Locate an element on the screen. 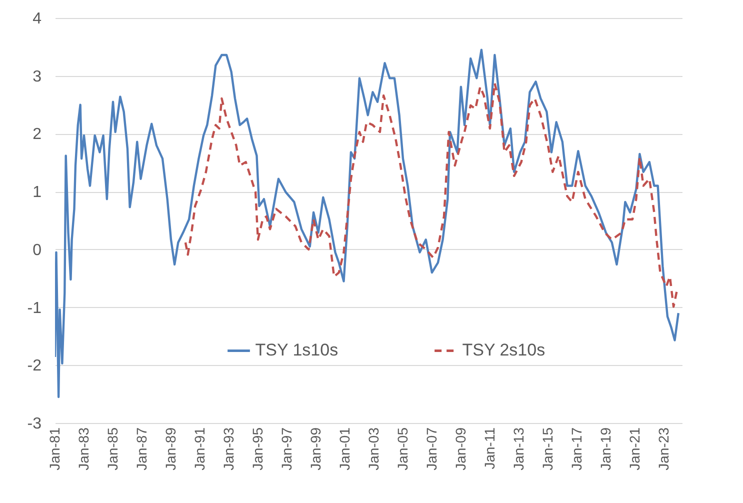 The width and height of the screenshot is (743, 503). x-tick-label: Jan-87 is located at coordinates (141, 448).